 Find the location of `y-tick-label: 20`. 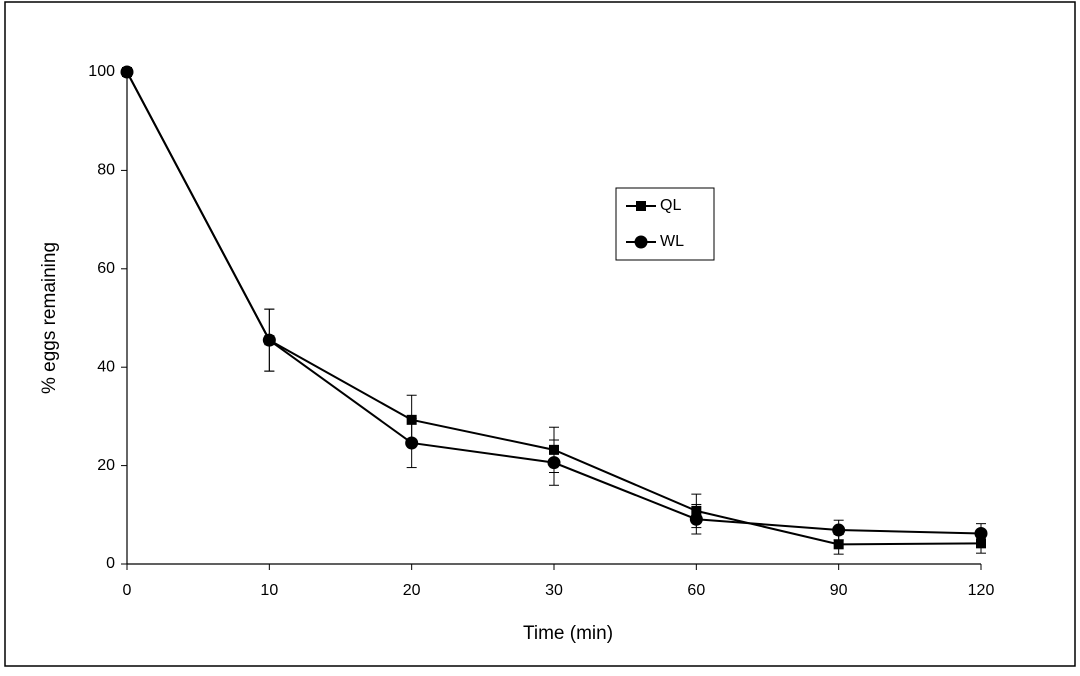

y-tick-label: 20 is located at coordinates (106, 465).